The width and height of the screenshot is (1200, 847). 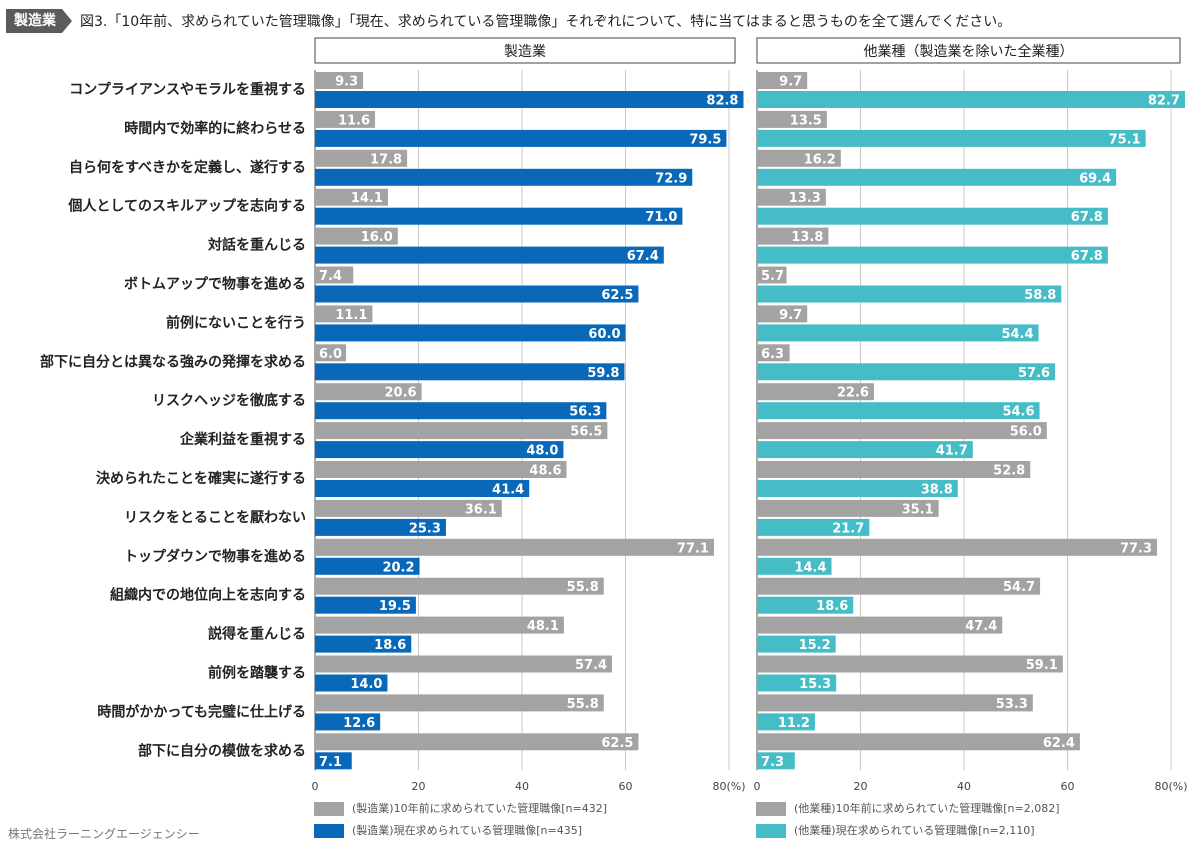 I want to click on bar-value-label: 6.0, so click(x=330, y=354).